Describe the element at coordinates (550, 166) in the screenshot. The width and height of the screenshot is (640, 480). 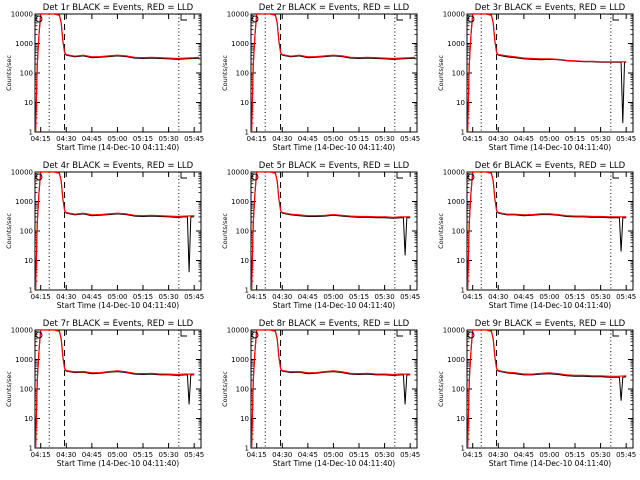
I see `panel-title: Det 6r BLACK = Events, RED = LLD` at that location.